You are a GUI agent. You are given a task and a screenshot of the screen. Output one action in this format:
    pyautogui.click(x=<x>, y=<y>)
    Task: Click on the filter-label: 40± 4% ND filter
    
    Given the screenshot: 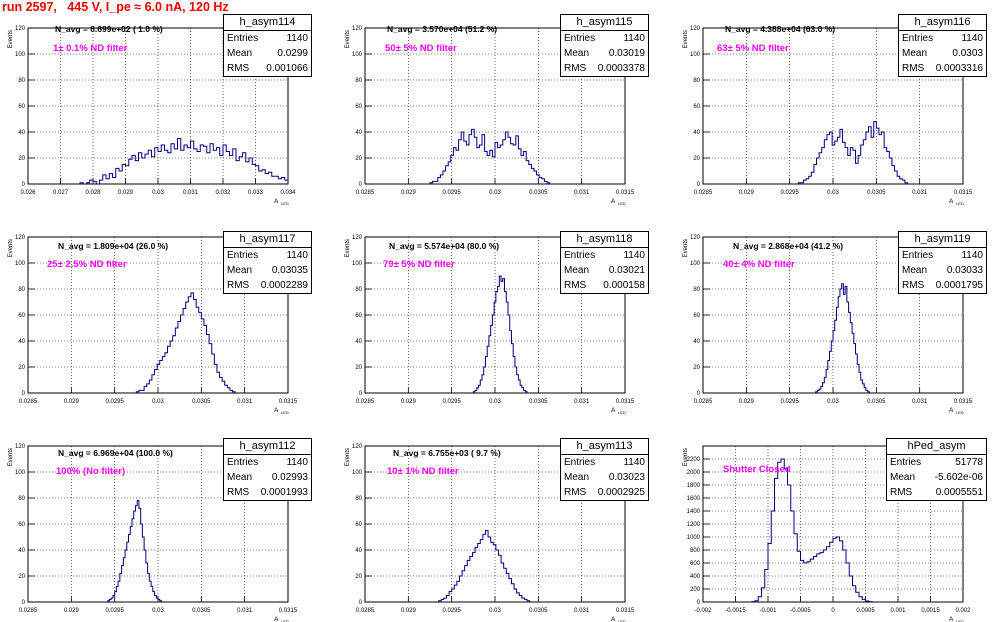 What is the action you would take?
    pyautogui.click(x=759, y=264)
    